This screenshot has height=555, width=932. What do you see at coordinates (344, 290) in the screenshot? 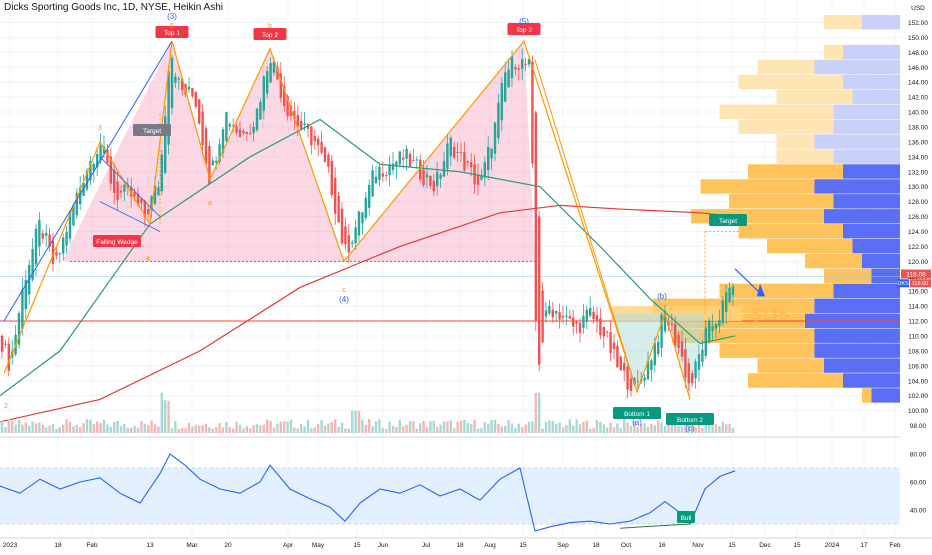
I see `wave-c-small-label: c` at bounding box center [344, 290].